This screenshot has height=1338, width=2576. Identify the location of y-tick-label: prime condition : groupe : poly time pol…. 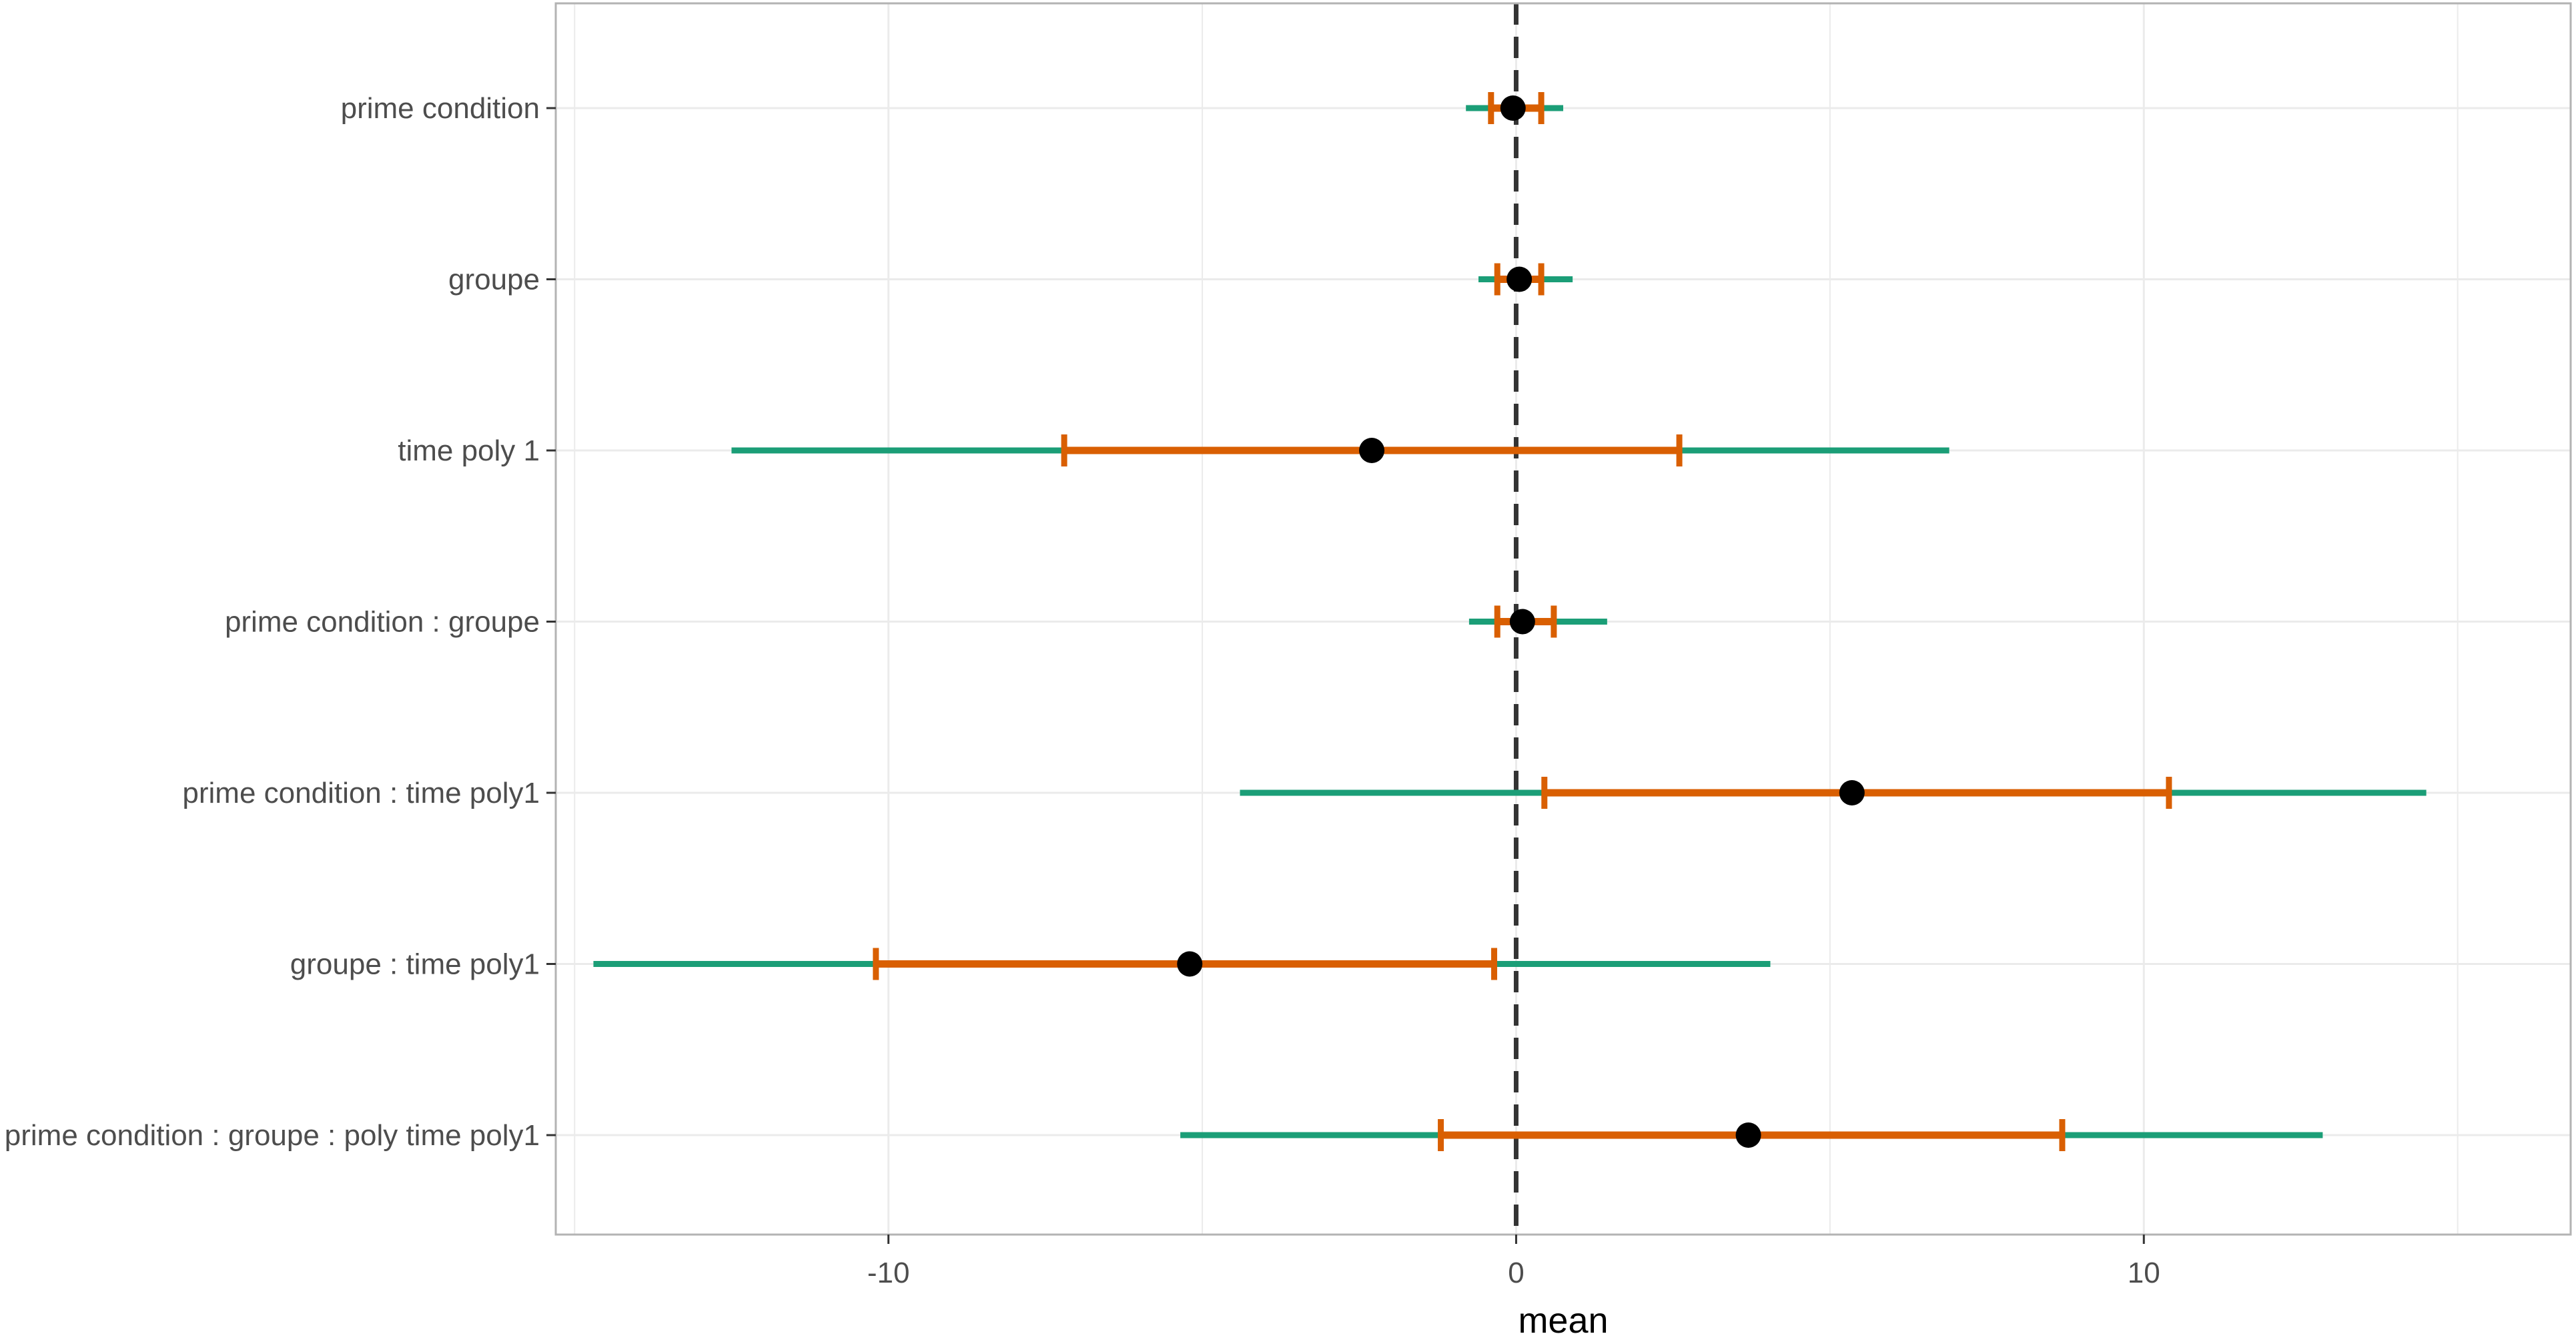
(272, 1135).